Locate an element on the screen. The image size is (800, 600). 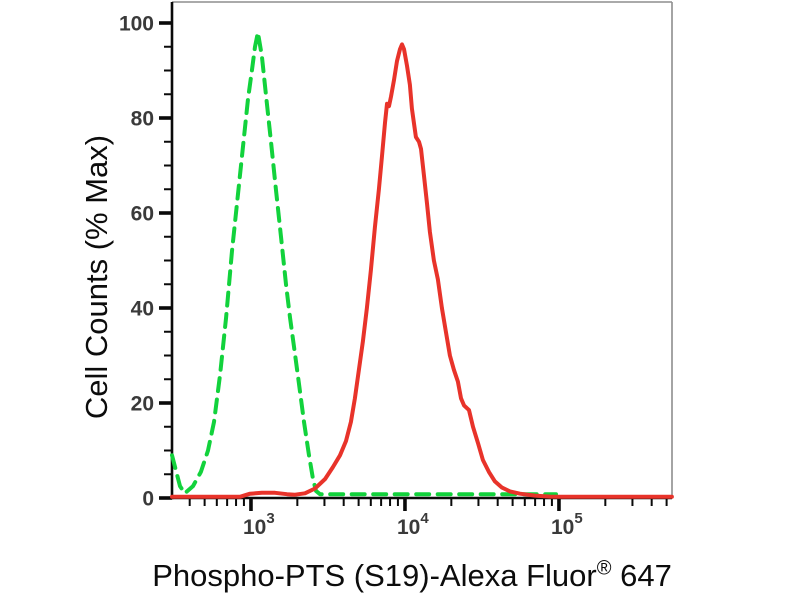
x-axis-label-suffix: 647 is located at coordinates (641, 575).